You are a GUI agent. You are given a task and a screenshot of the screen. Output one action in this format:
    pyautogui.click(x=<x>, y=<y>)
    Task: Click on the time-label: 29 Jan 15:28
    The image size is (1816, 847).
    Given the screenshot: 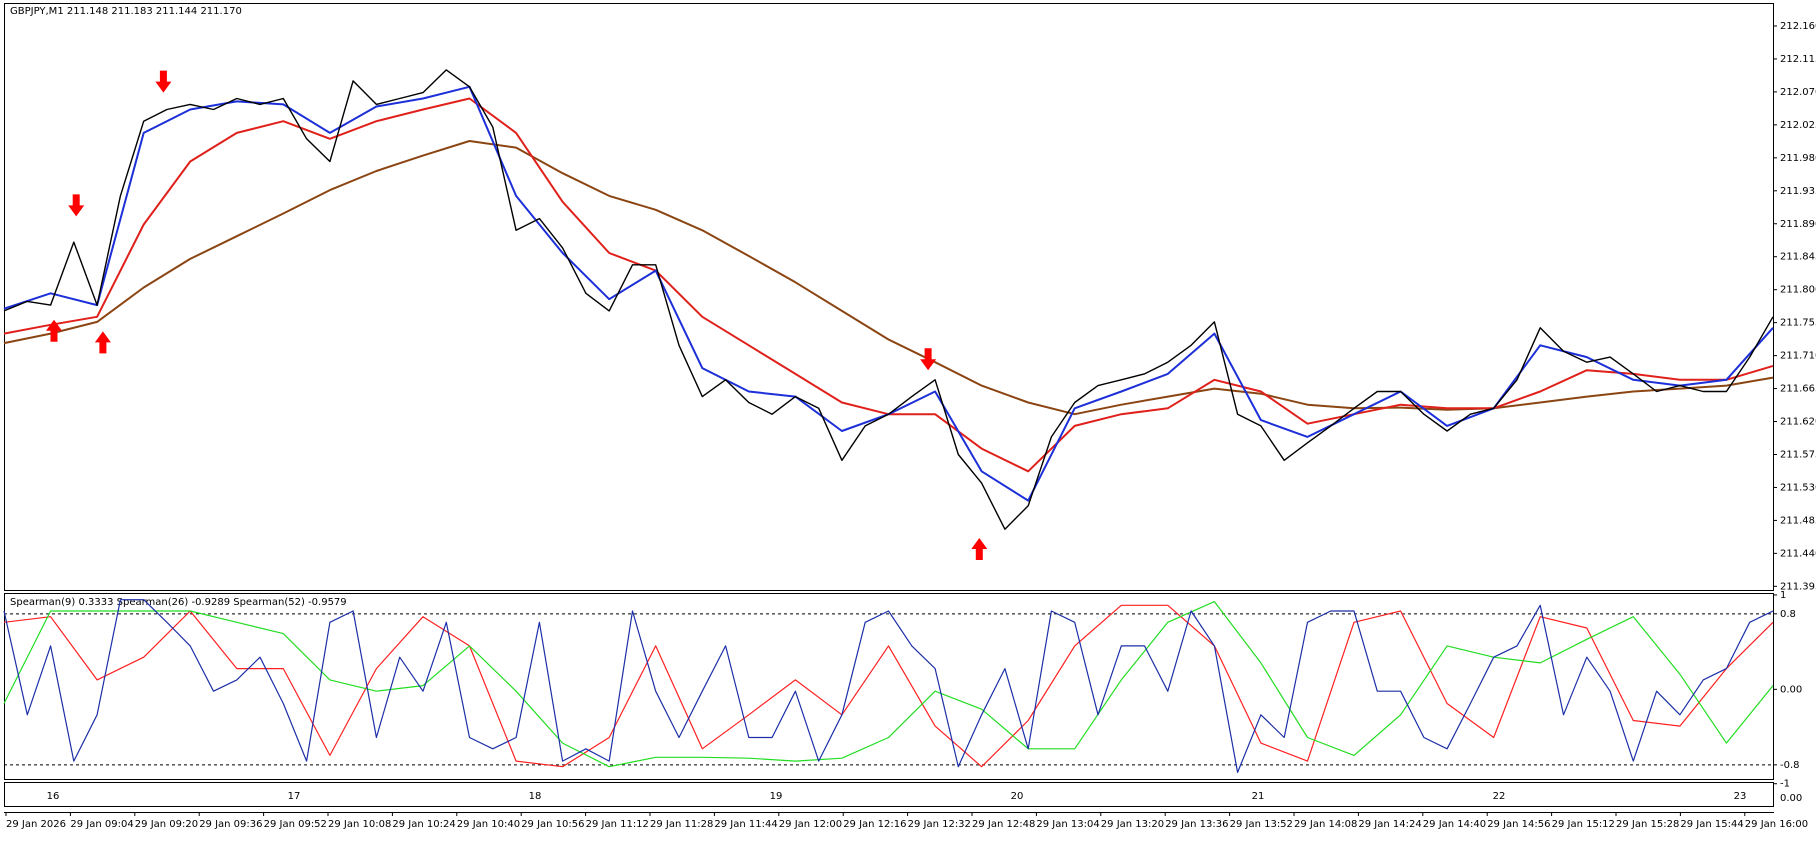 What is the action you would take?
    pyautogui.click(x=1647, y=824)
    